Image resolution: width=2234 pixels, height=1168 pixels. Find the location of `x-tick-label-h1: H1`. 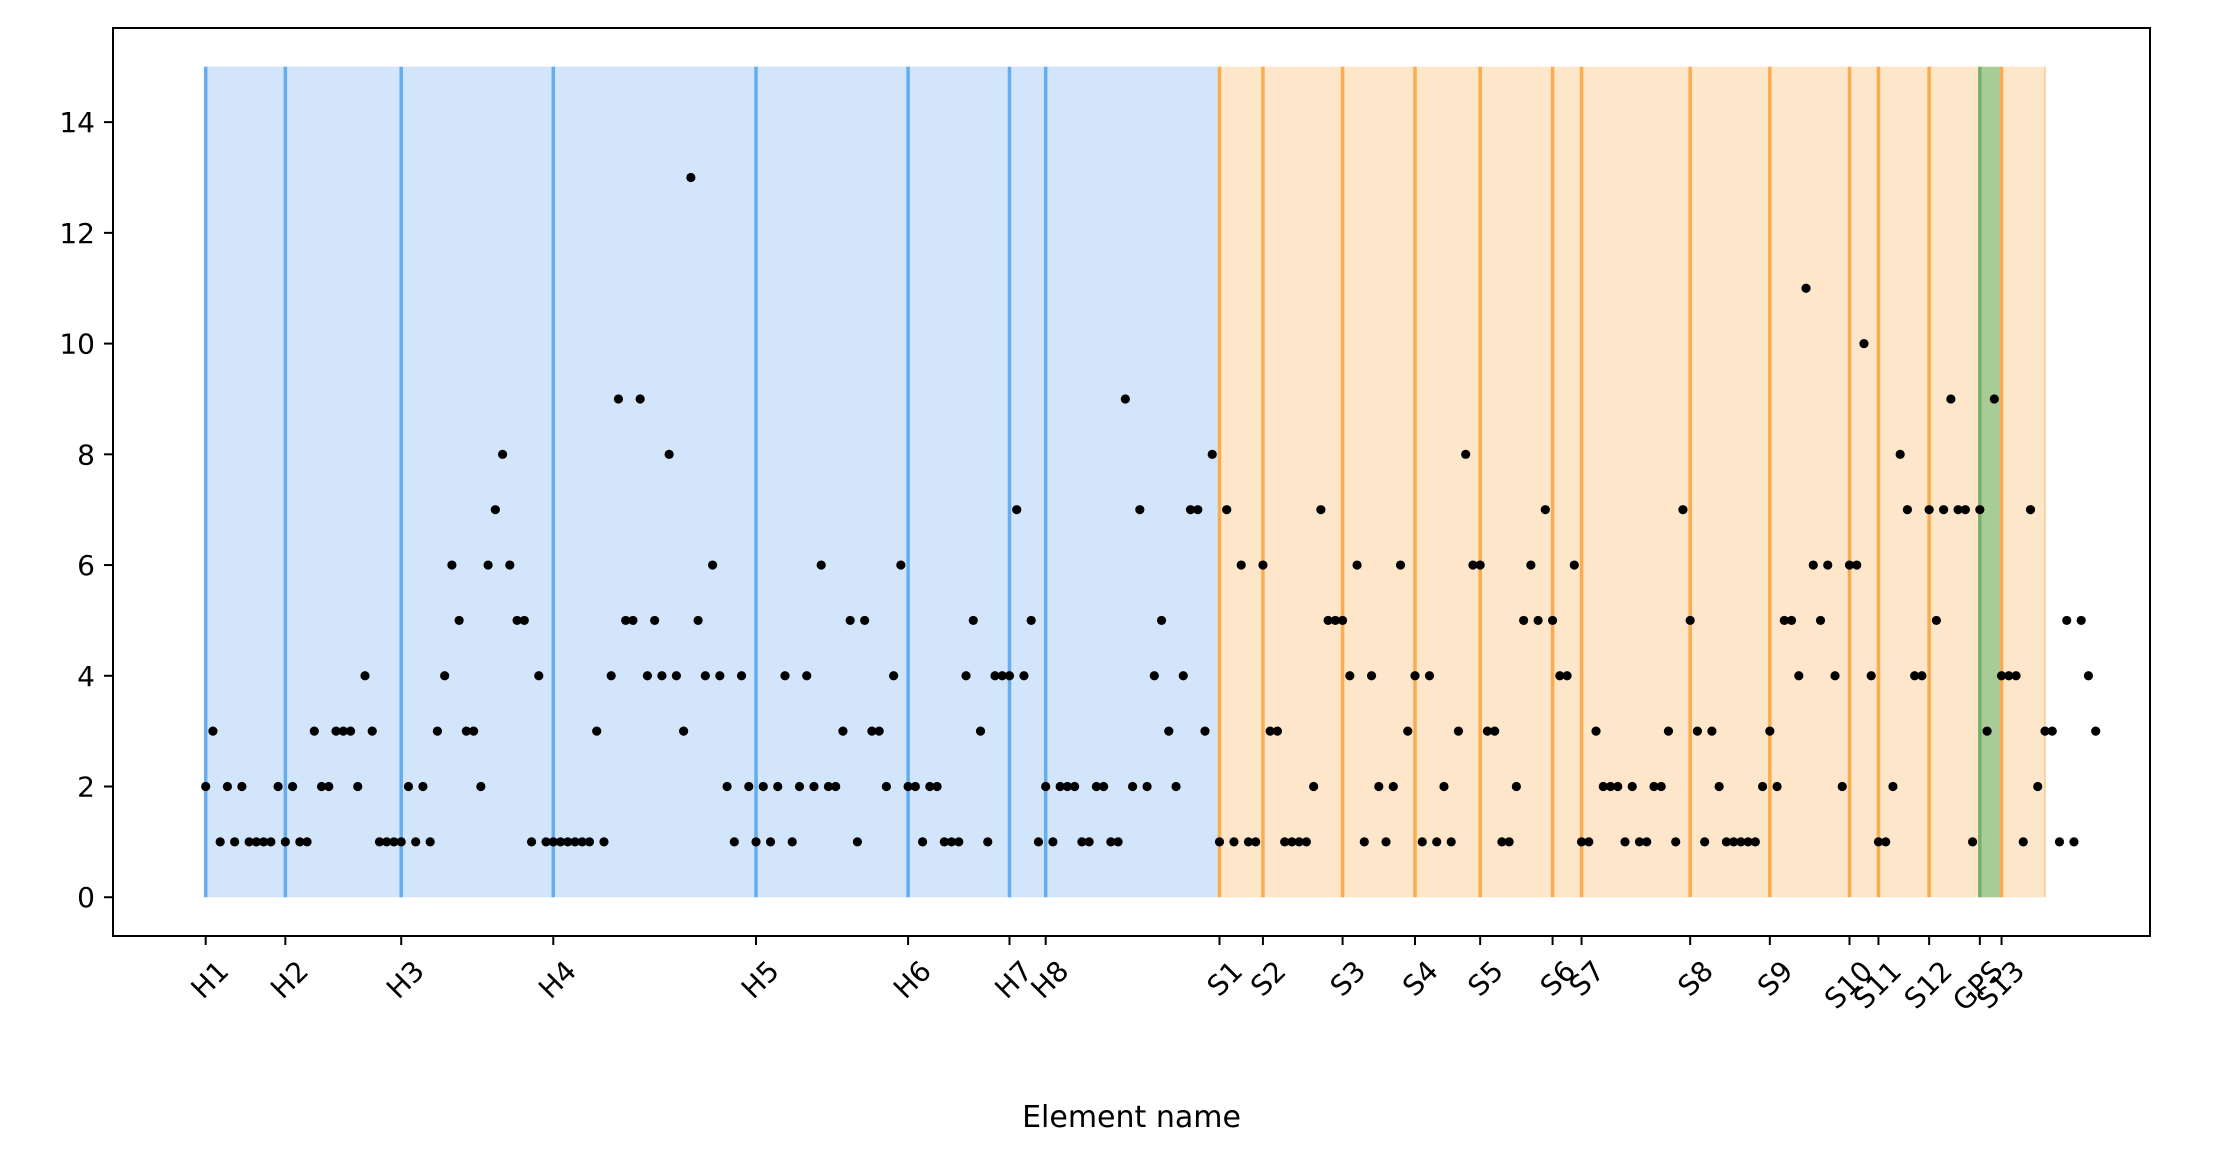

x-tick-label-h1: H1 is located at coordinates (210, 979).